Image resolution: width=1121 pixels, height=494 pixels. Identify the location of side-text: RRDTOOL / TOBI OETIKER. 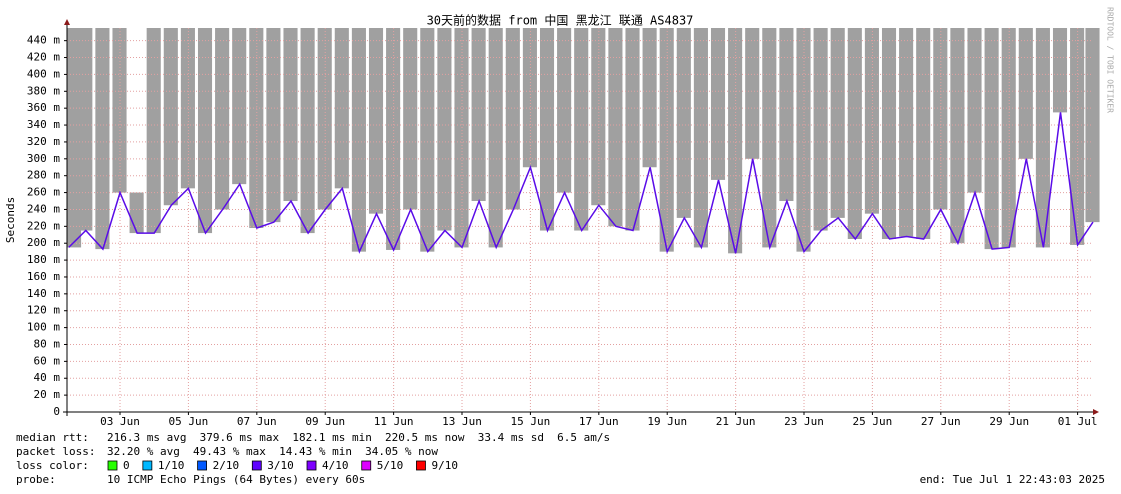
(1110, 60).